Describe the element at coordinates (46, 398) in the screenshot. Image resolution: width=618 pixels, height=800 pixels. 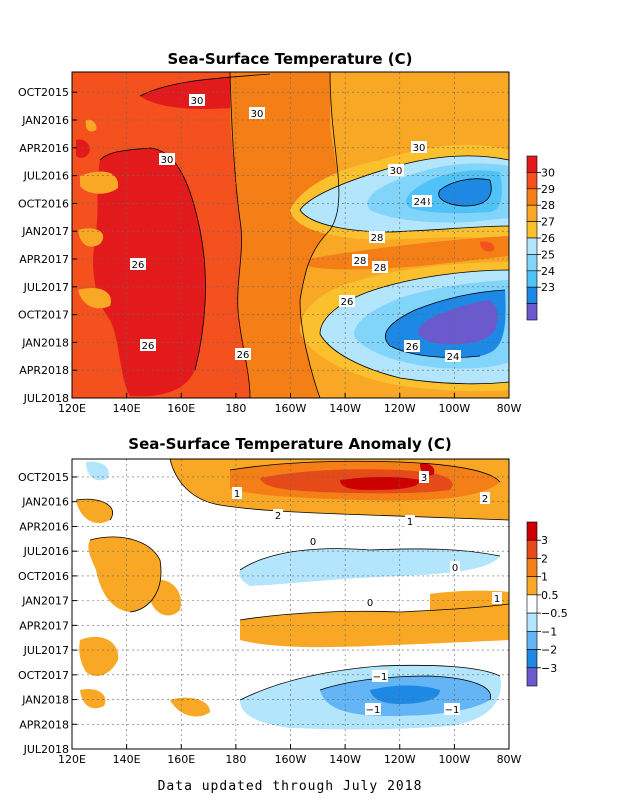
I see `sst-y-tick-label: JUL2018` at that location.